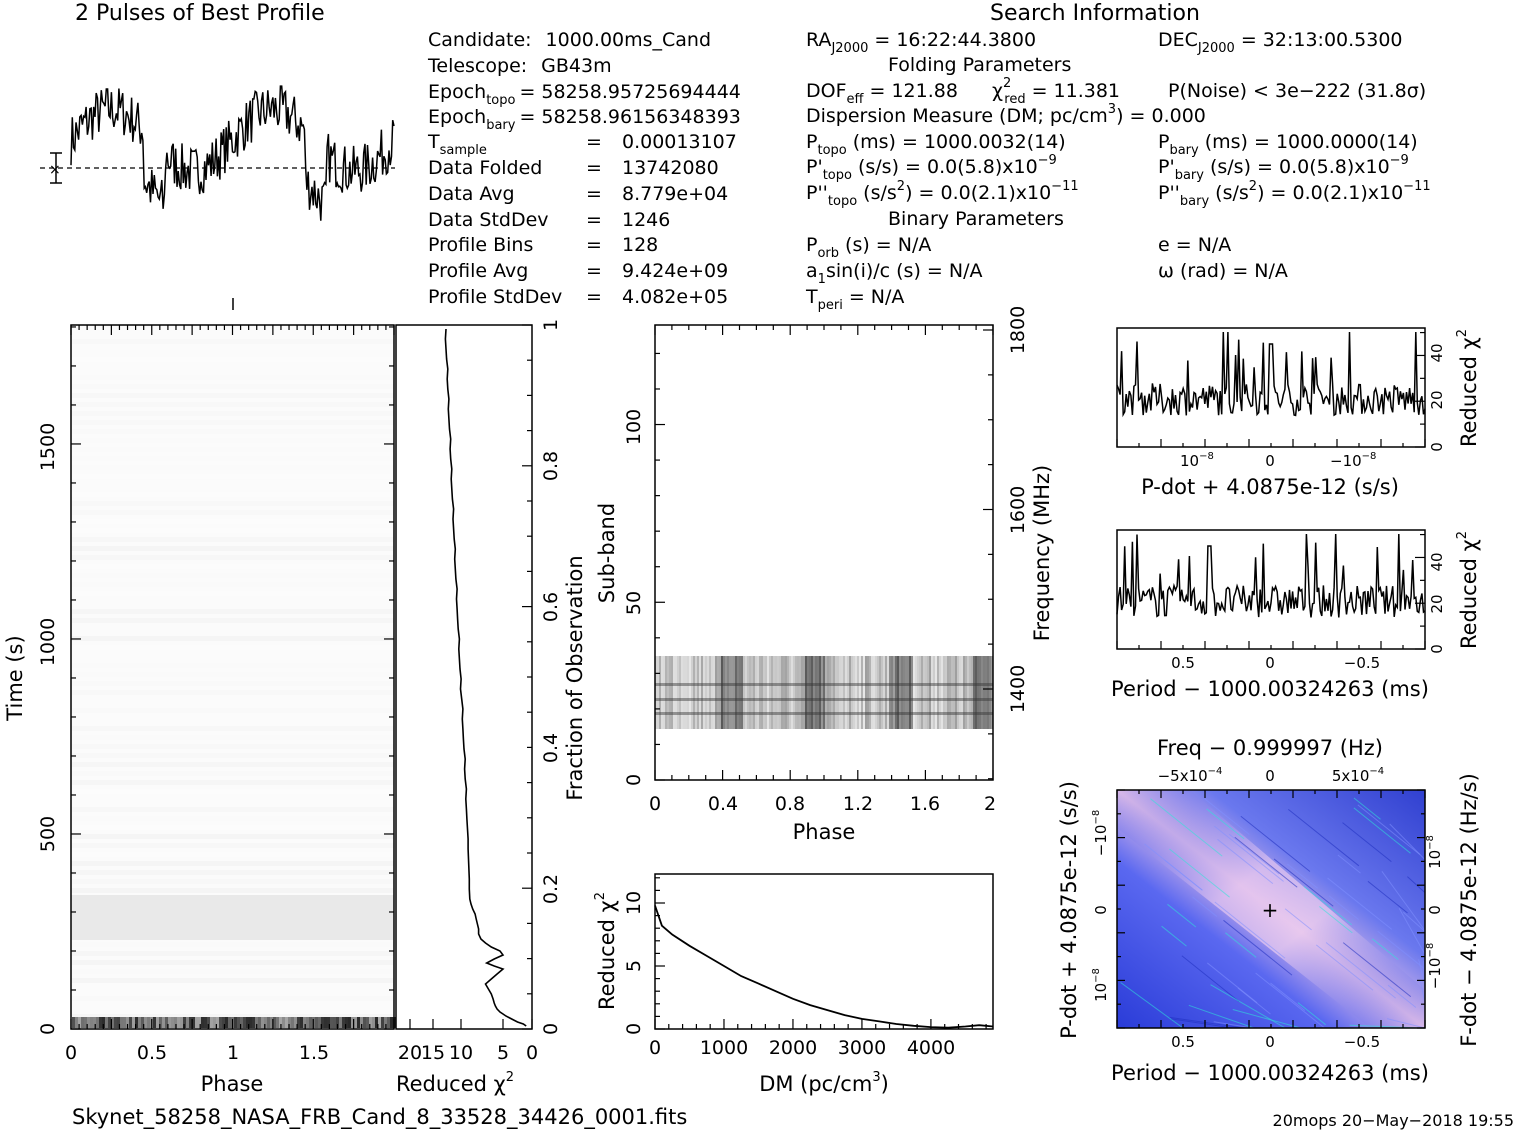 The image size is (1517, 1133). I want to click on info-tperi: Tperi = N/A, so click(854, 299).